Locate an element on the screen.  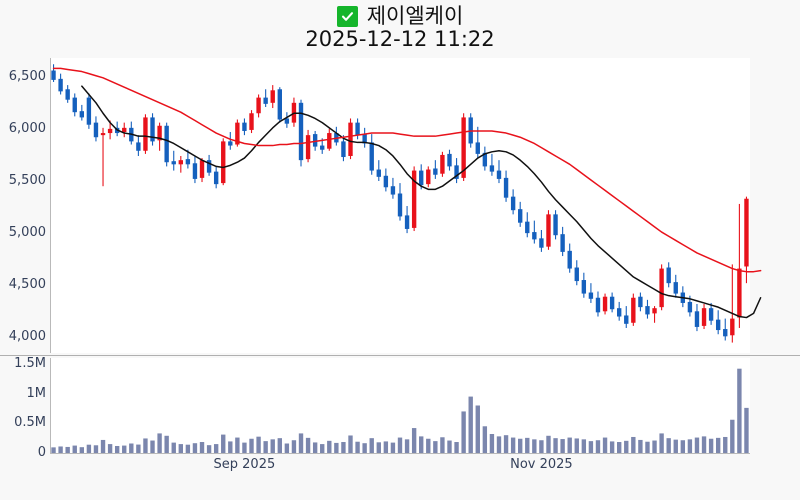
x-tick-label: Nov 2025 is located at coordinates (541, 464).